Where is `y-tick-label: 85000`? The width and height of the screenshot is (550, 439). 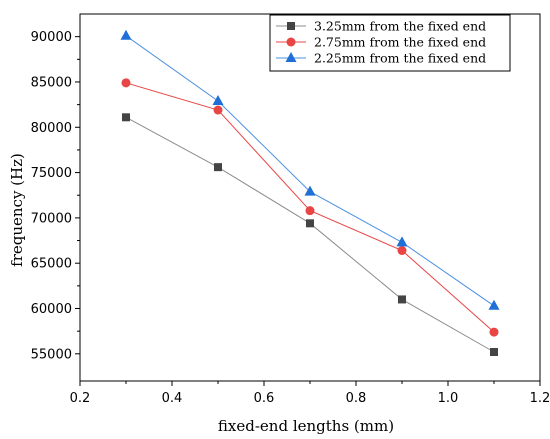 y-tick-label: 85000 is located at coordinates (51, 82).